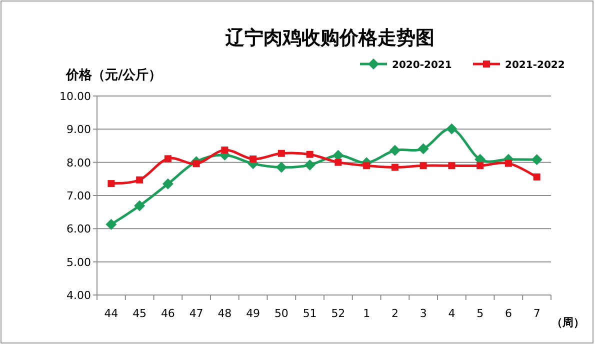 The image size is (595, 345). I want to click on x-tick-label: 49, so click(253, 313).